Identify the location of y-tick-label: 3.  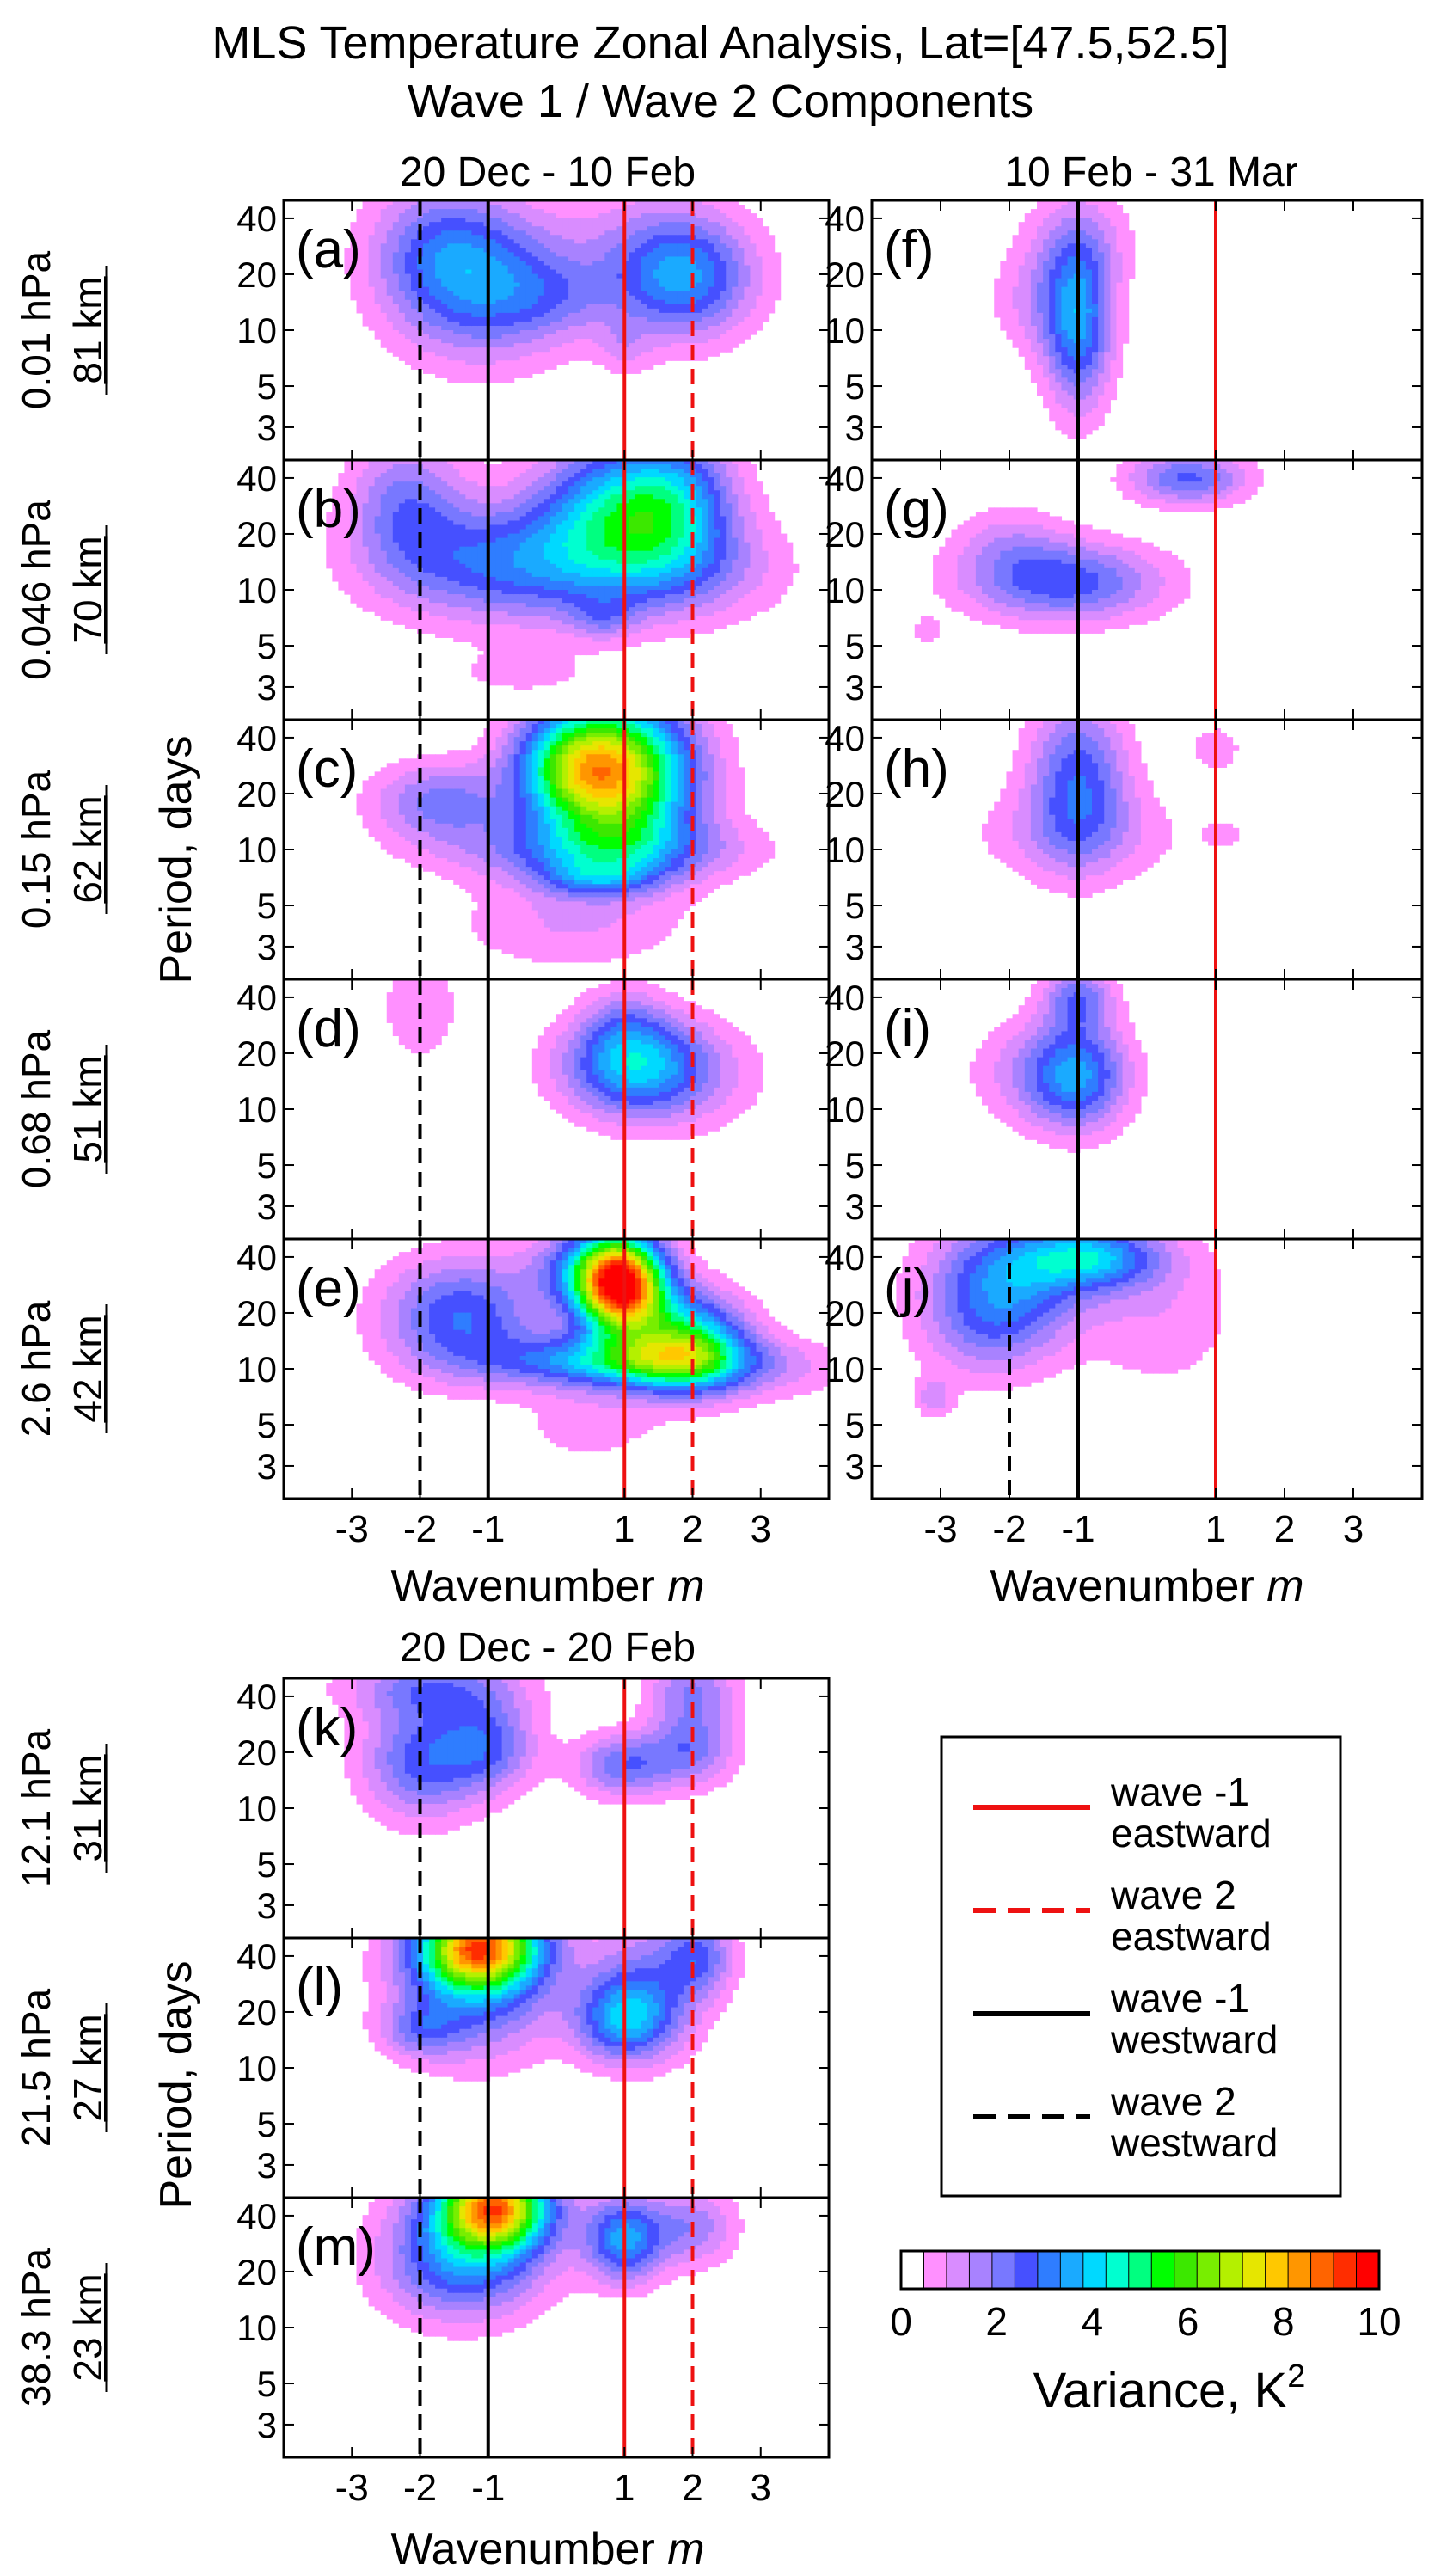
(267, 947).